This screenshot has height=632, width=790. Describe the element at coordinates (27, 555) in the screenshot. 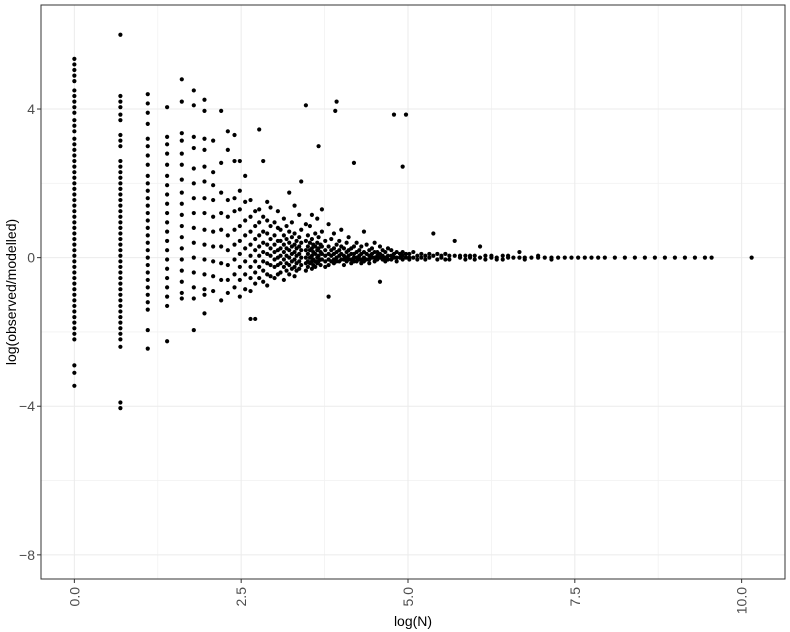

I see `y-tick-label: −8` at that location.